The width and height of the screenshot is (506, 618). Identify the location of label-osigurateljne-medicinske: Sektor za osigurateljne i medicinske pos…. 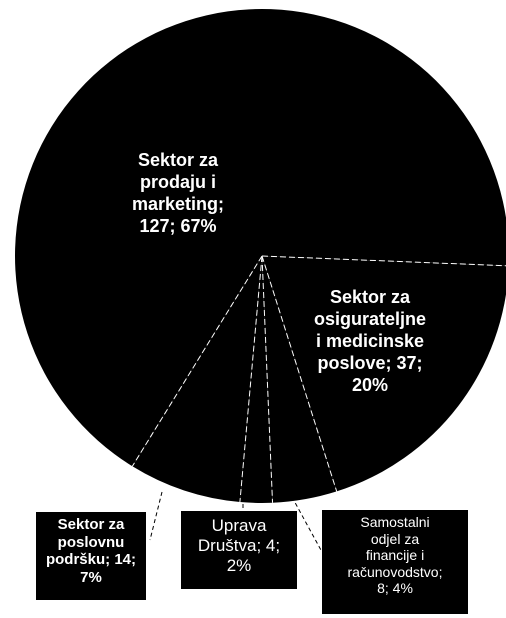
(370, 341).